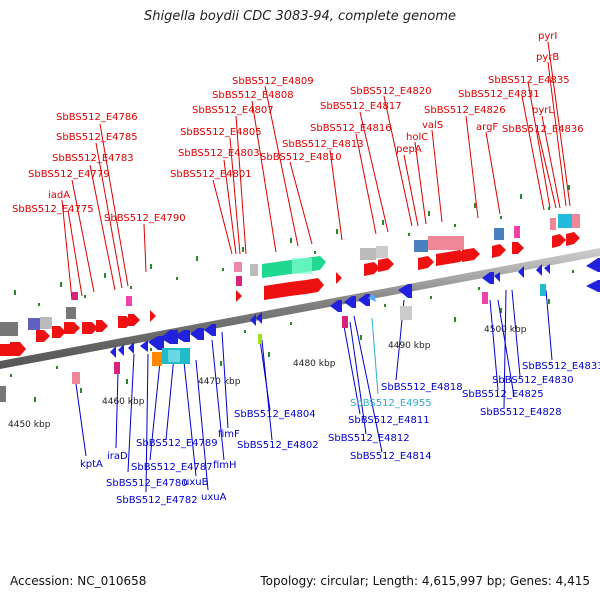  I want to click on gene-label-E4820: SbBS512_E4820, so click(391, 91).